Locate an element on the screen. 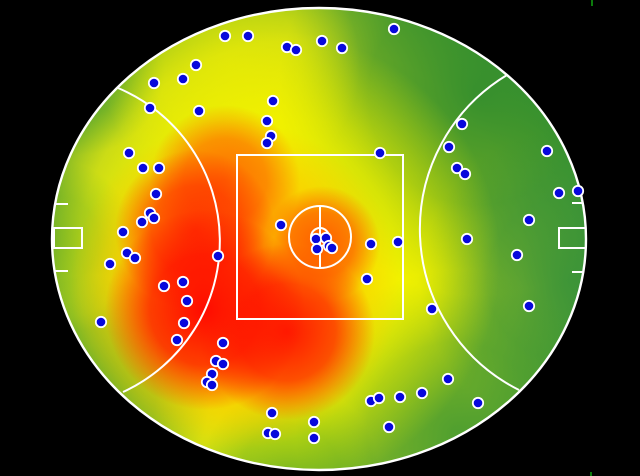 This screenshot has height=476, width=640. heat-blob-orange-red-centre-circle is located at coordinates (322, 244).